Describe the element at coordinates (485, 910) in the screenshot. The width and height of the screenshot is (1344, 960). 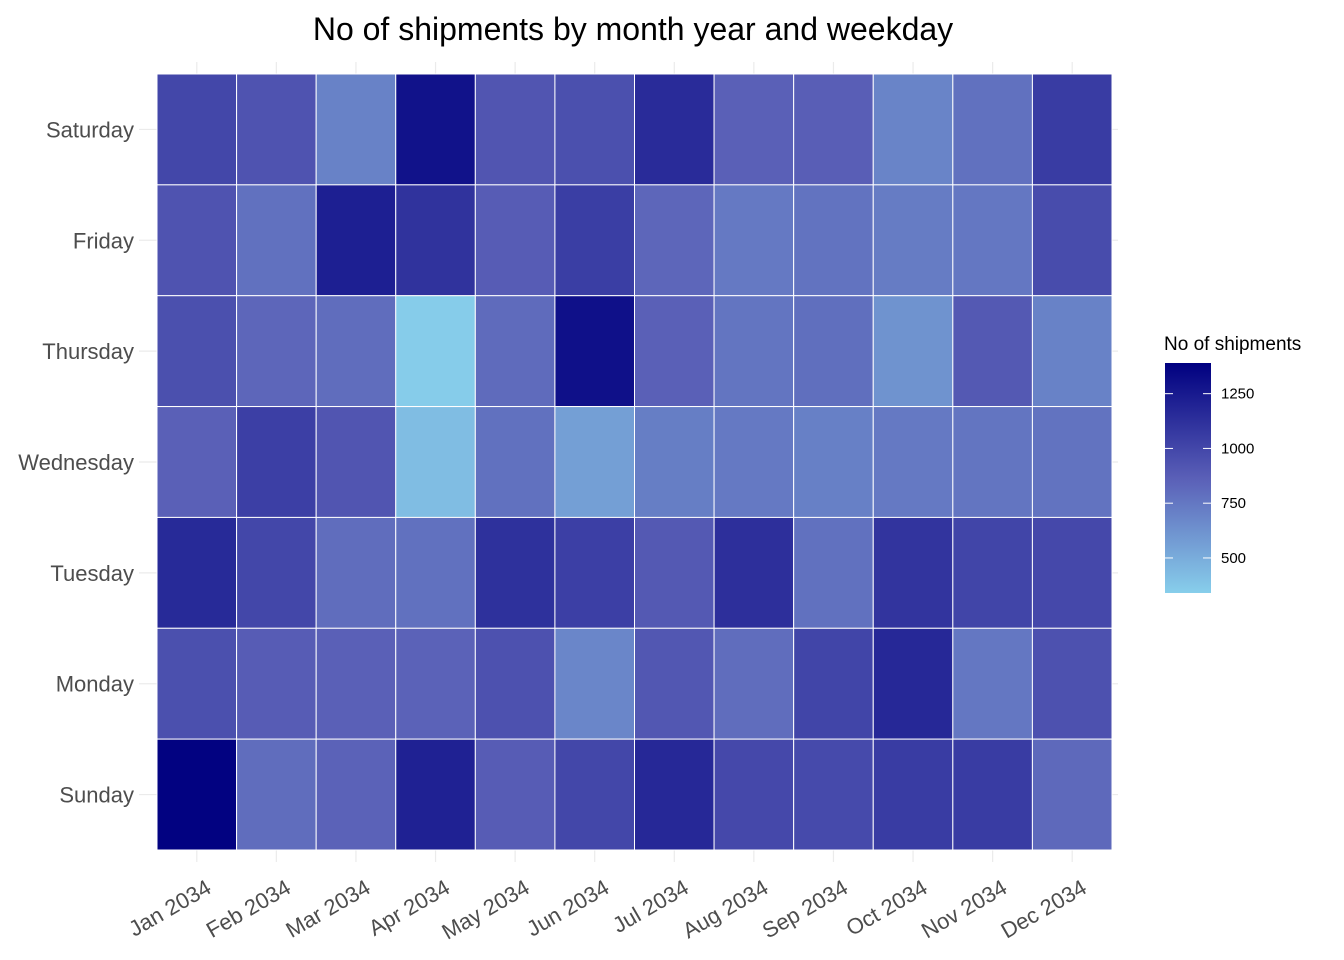
I see `x-tick-label: May 2034` at that location.